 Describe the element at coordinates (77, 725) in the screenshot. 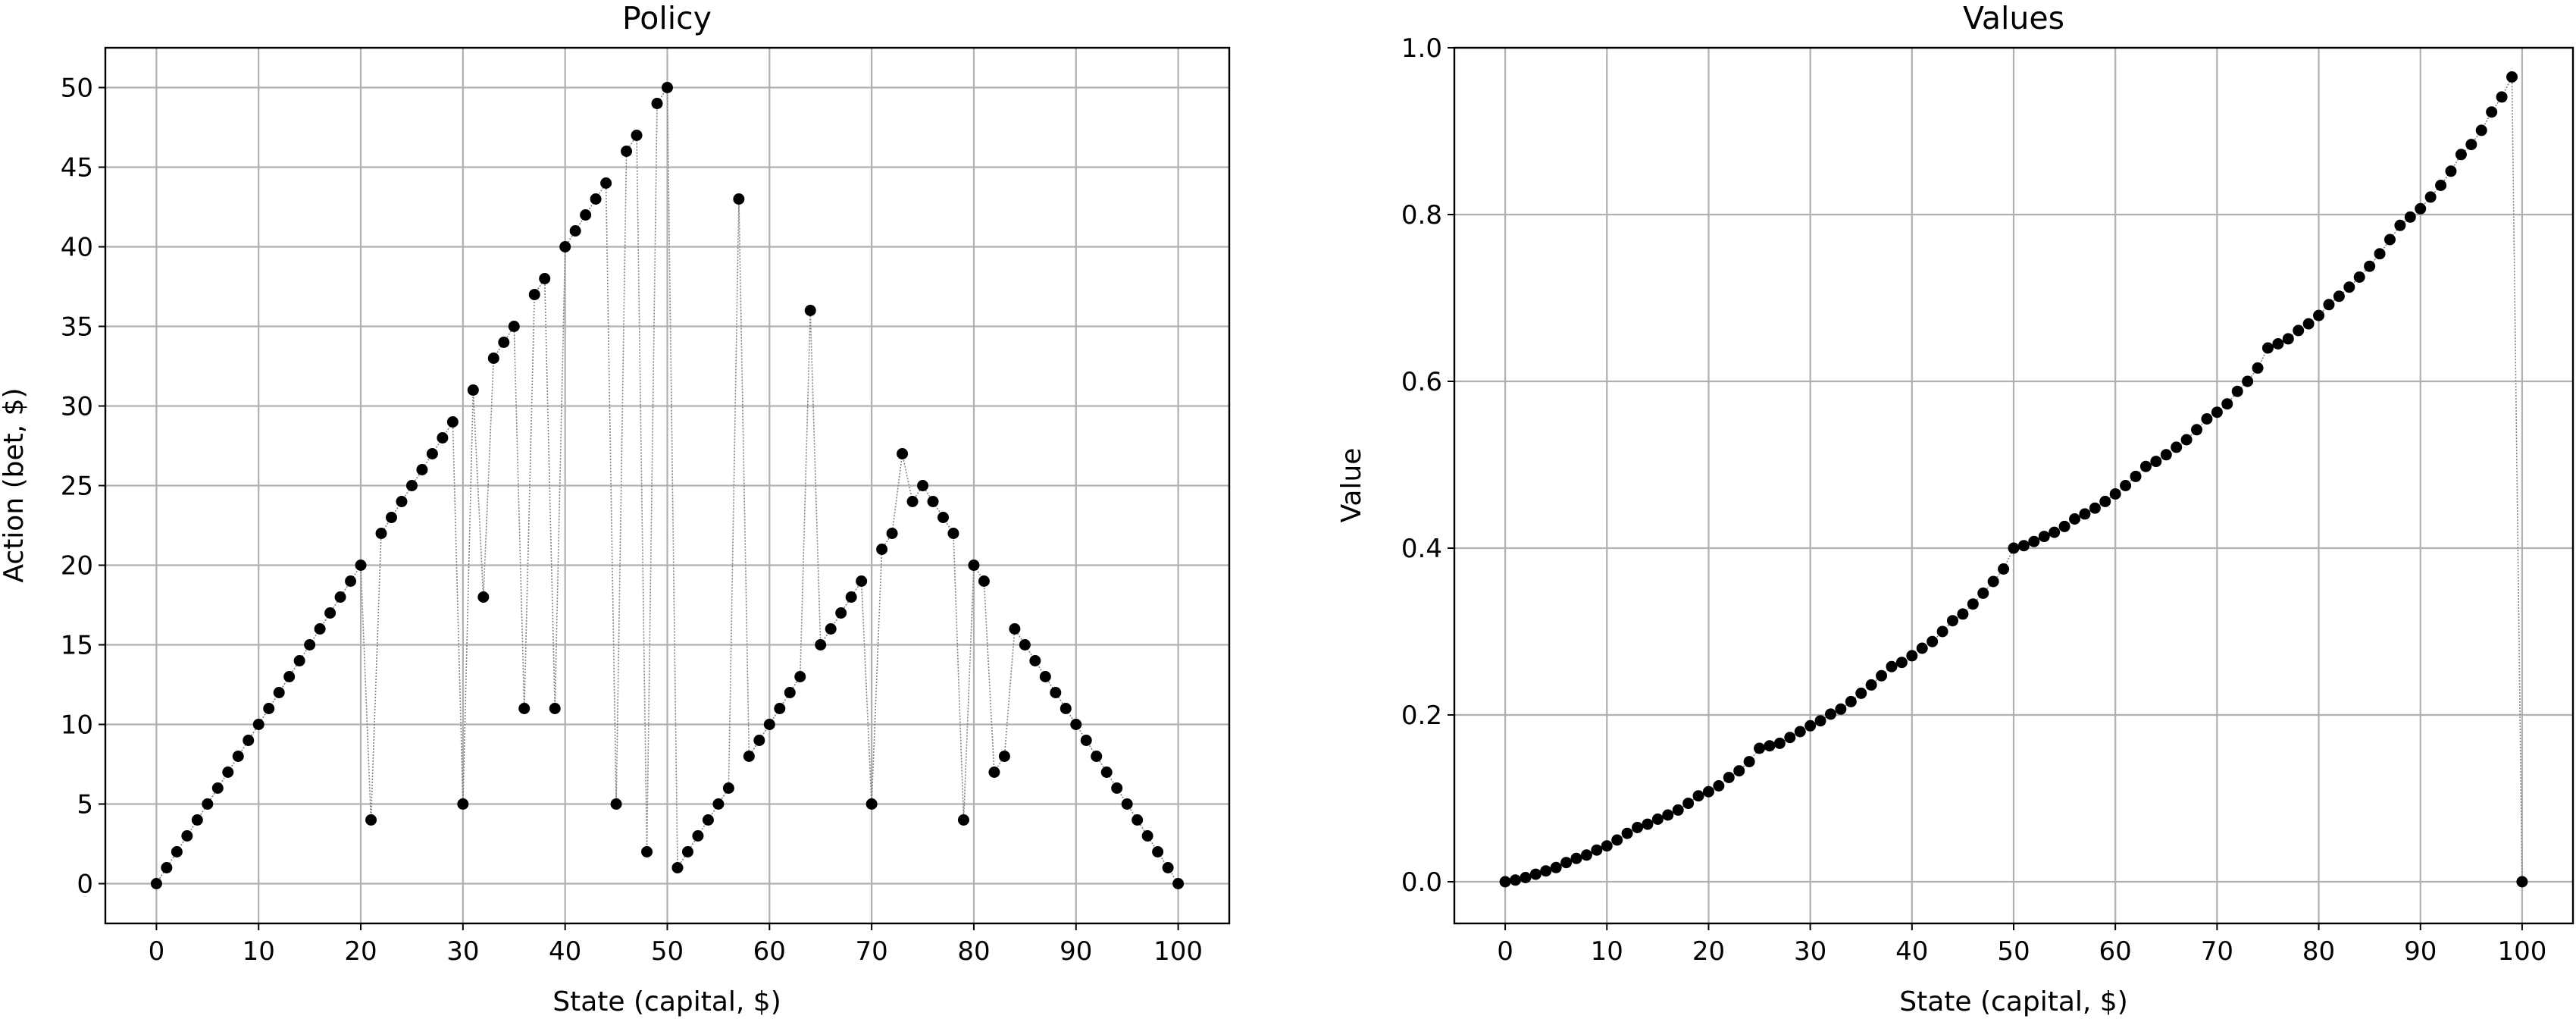

I see `policy-y-tick-label: 10` at that location.